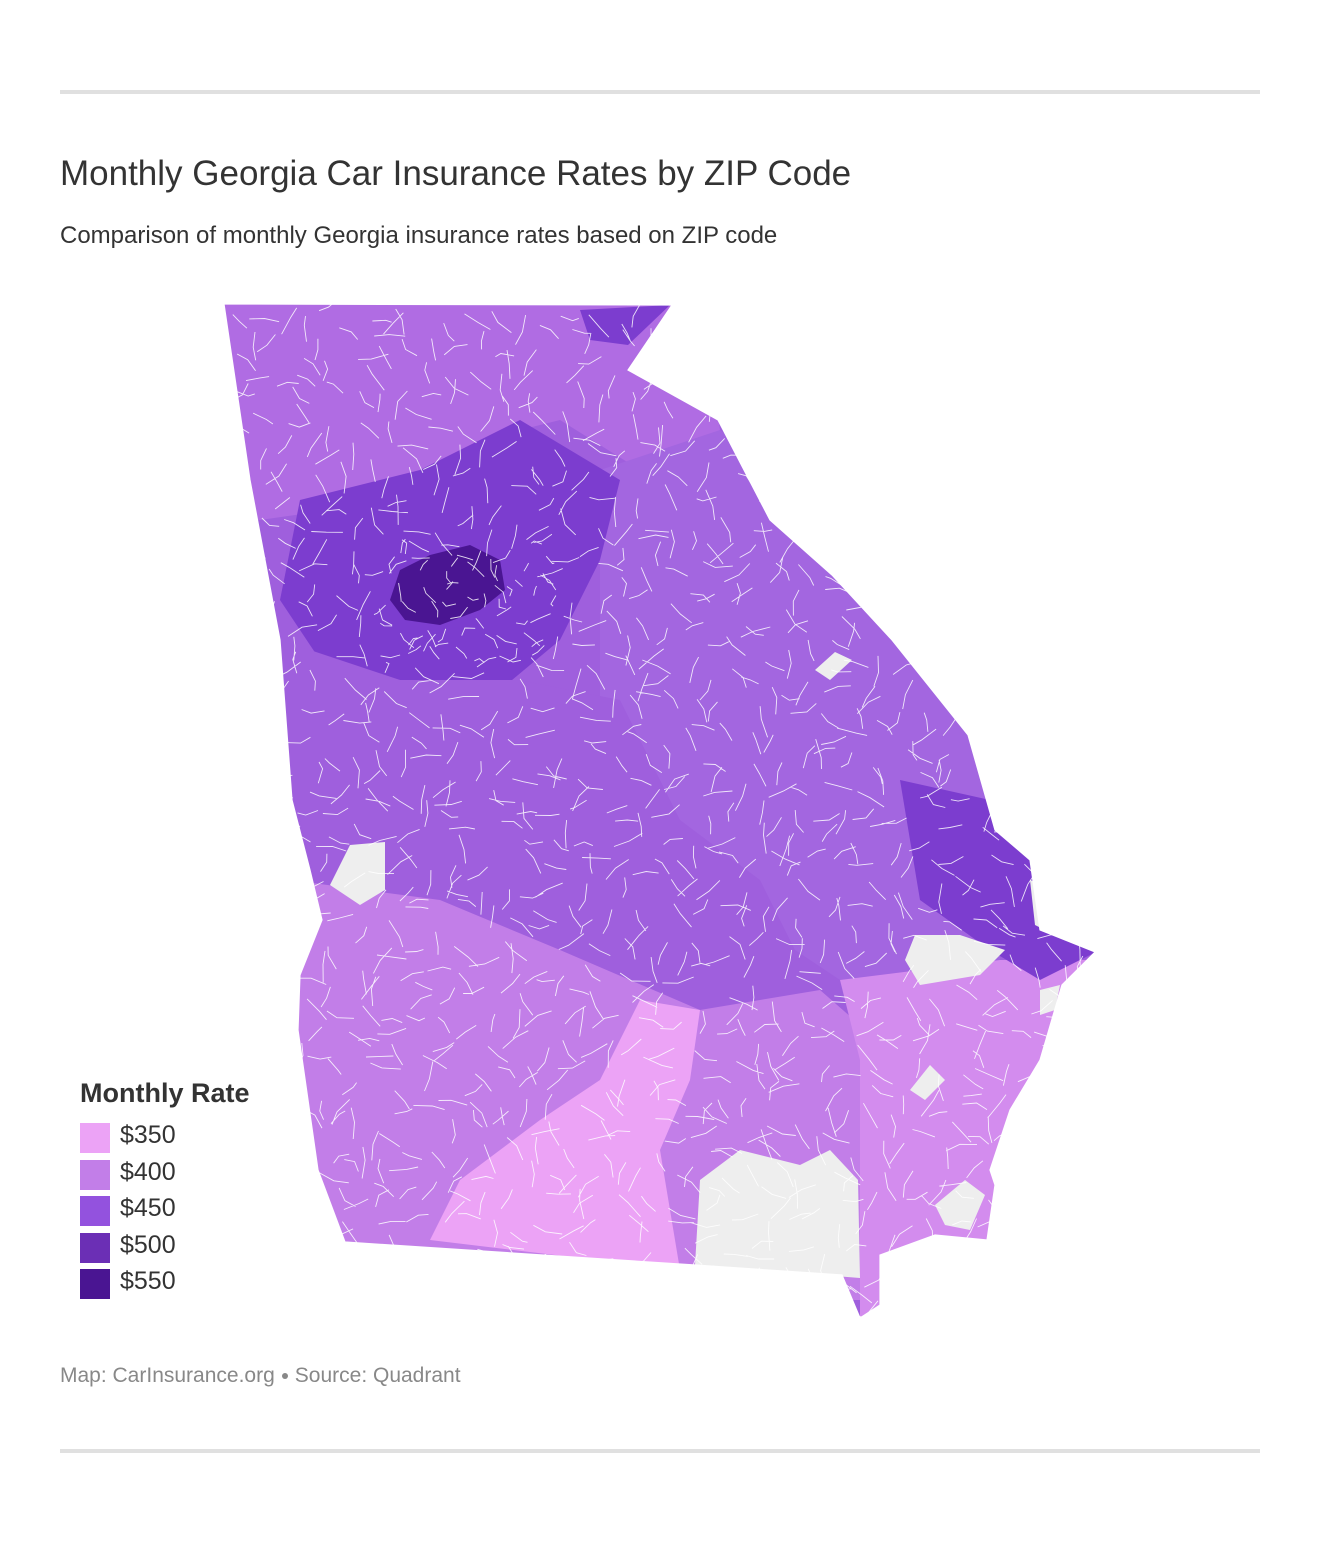 Image resolution: width=1320 pixels, height=1544 pixels. Describe the element at coordinates (472, 412) in the screenshot. I see `region-north` at that location.